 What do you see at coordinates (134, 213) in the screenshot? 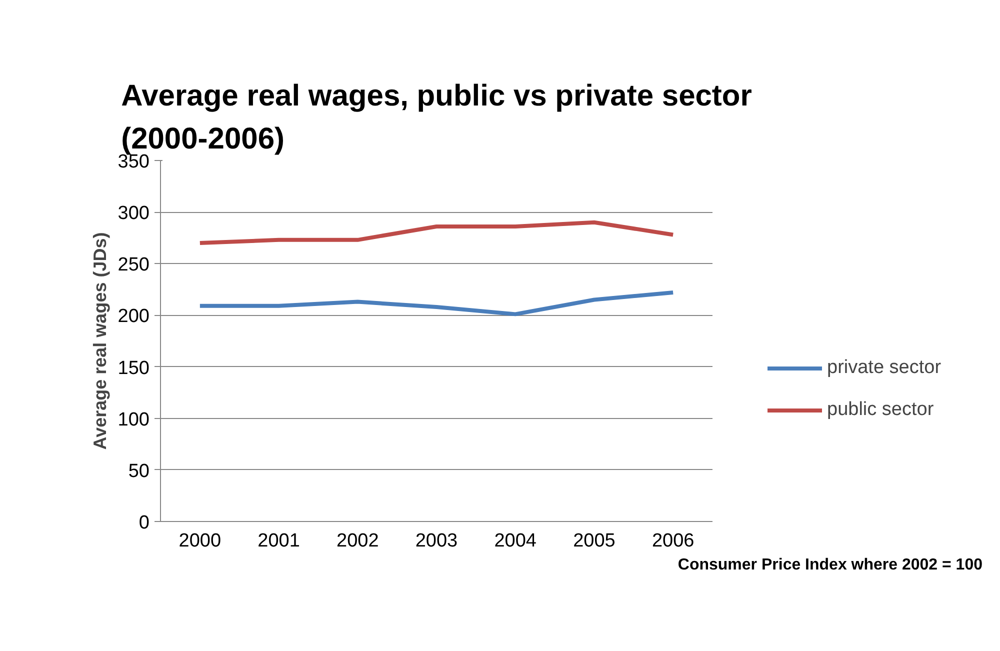
I see `y-tick-label: 300` at bounding box center [134, 213].